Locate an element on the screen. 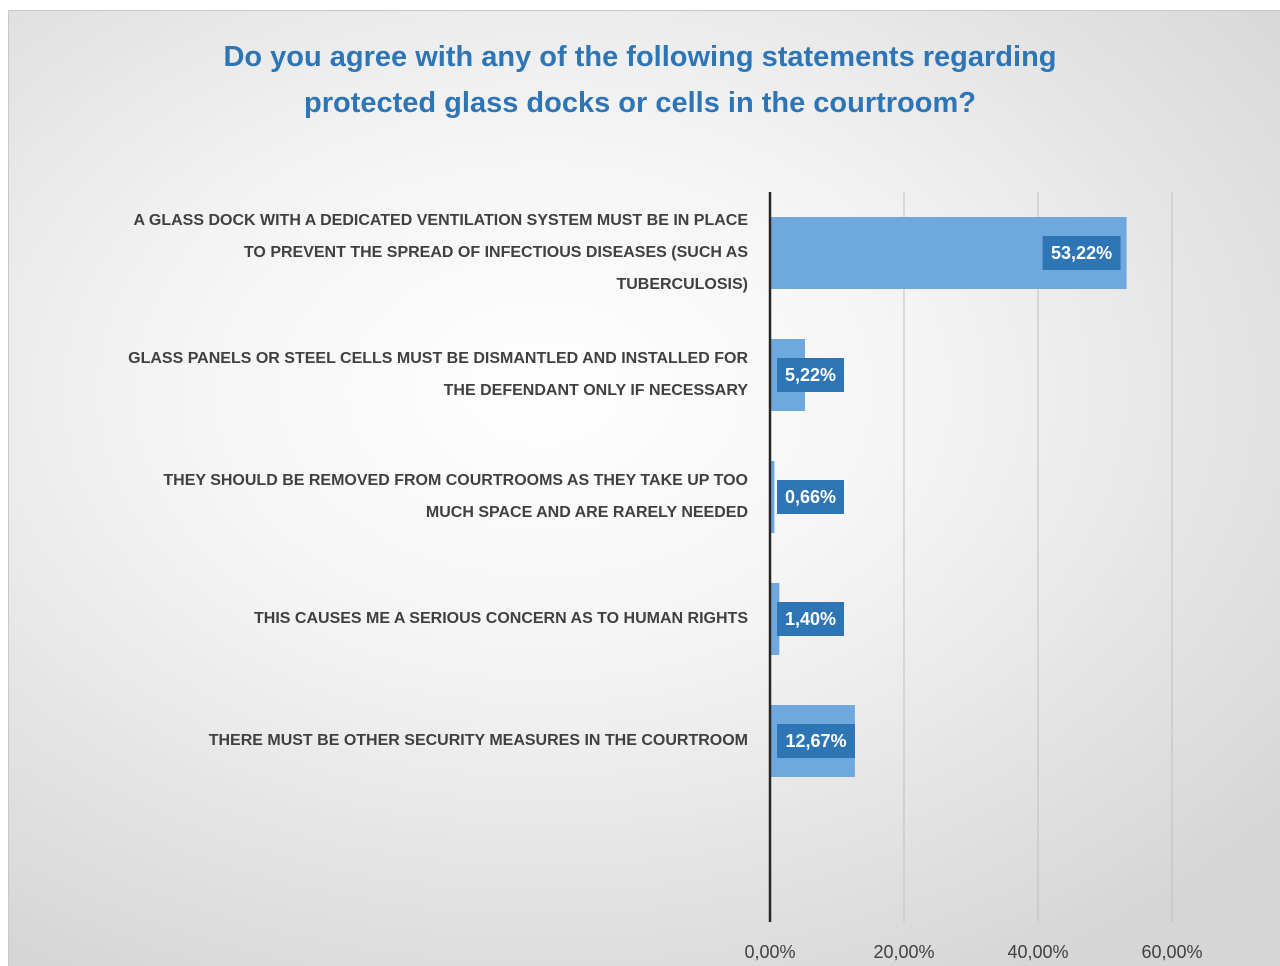 The image size is (1280, 966). x-tick-label: 20,00% is located at coordinates (903, 952).